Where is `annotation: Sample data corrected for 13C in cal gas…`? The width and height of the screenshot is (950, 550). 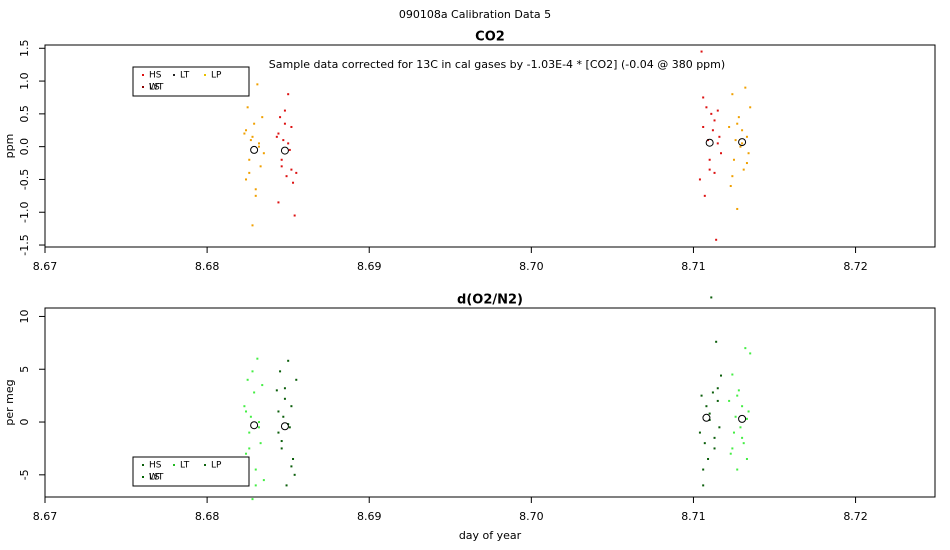 annotation: Sample data corrected for 13C in cal gas… is located at coordinates (497, 64).